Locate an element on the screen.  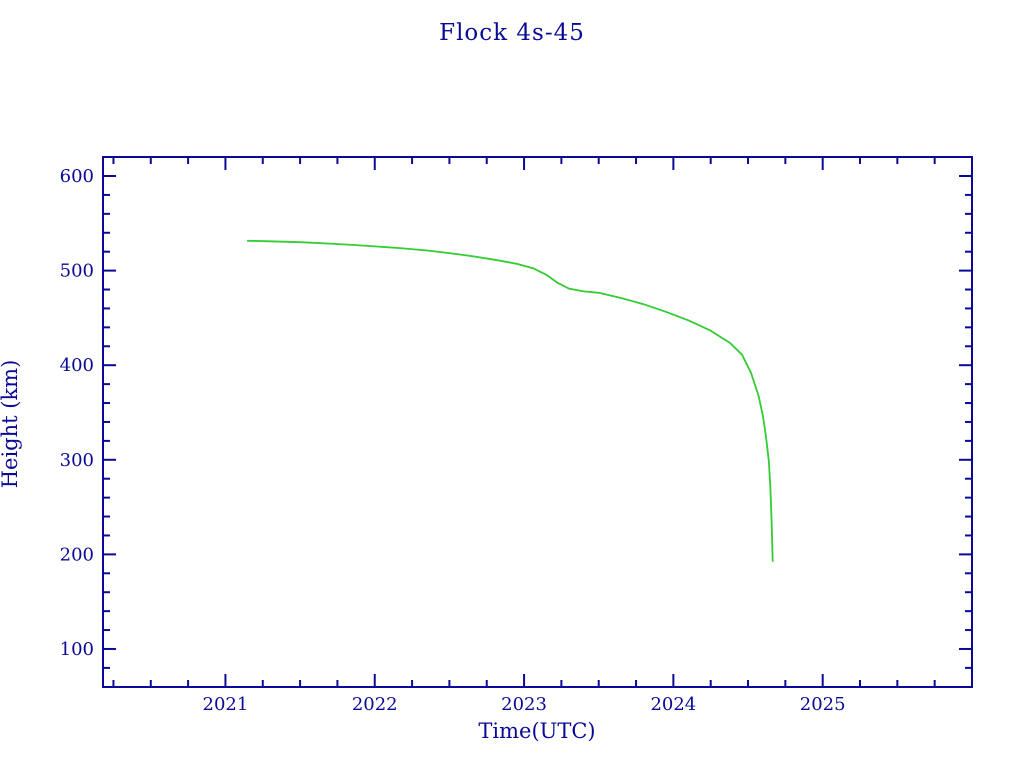
y-tick-label: 200 is located at coordinates (77, 554).